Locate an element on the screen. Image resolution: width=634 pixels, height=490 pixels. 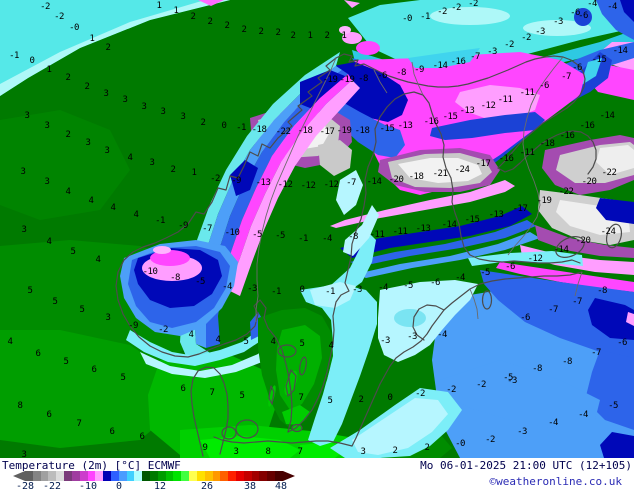
color-scale: -28 -22 -10 0 12 26 38 48 is located at coordinates (160, 480).